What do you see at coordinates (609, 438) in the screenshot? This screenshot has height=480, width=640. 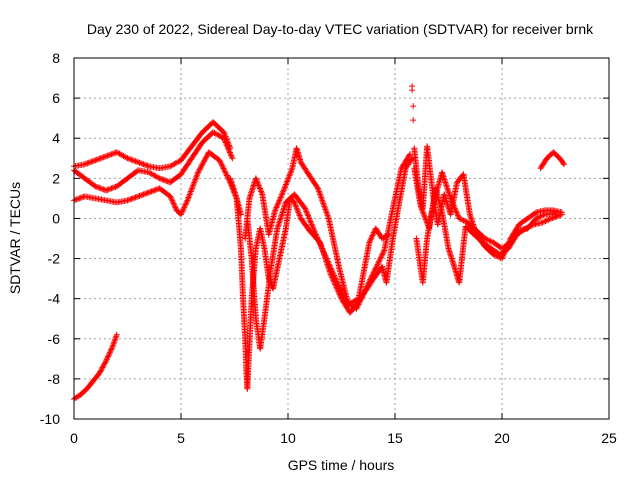 I see `x-tick-label: 25` at bounding box center [609, 438].